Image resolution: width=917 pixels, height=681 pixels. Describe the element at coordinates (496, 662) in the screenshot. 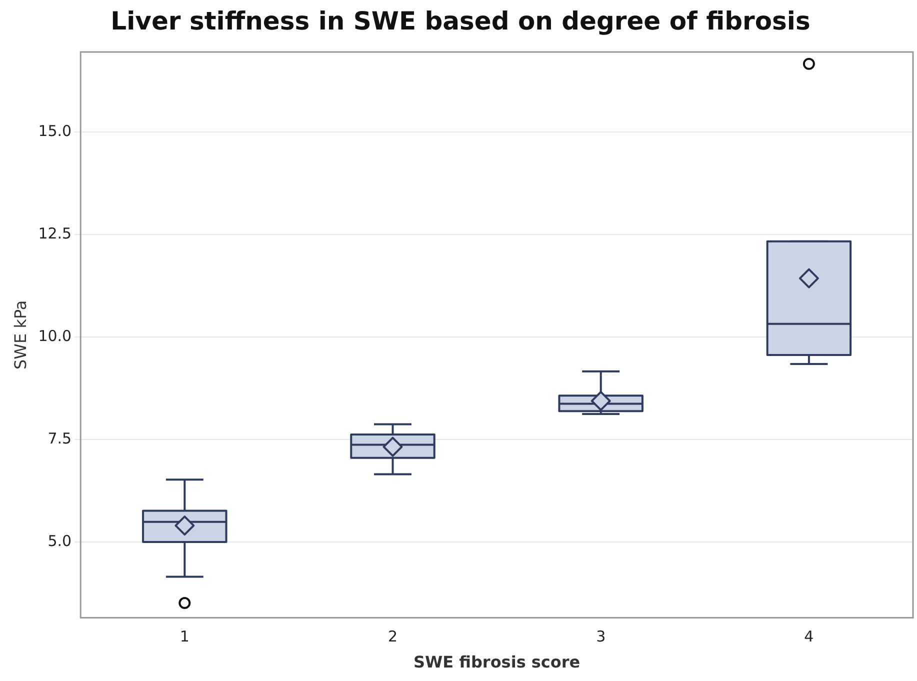

I see `x-axis-title: SWE fibrosis score` at that location.